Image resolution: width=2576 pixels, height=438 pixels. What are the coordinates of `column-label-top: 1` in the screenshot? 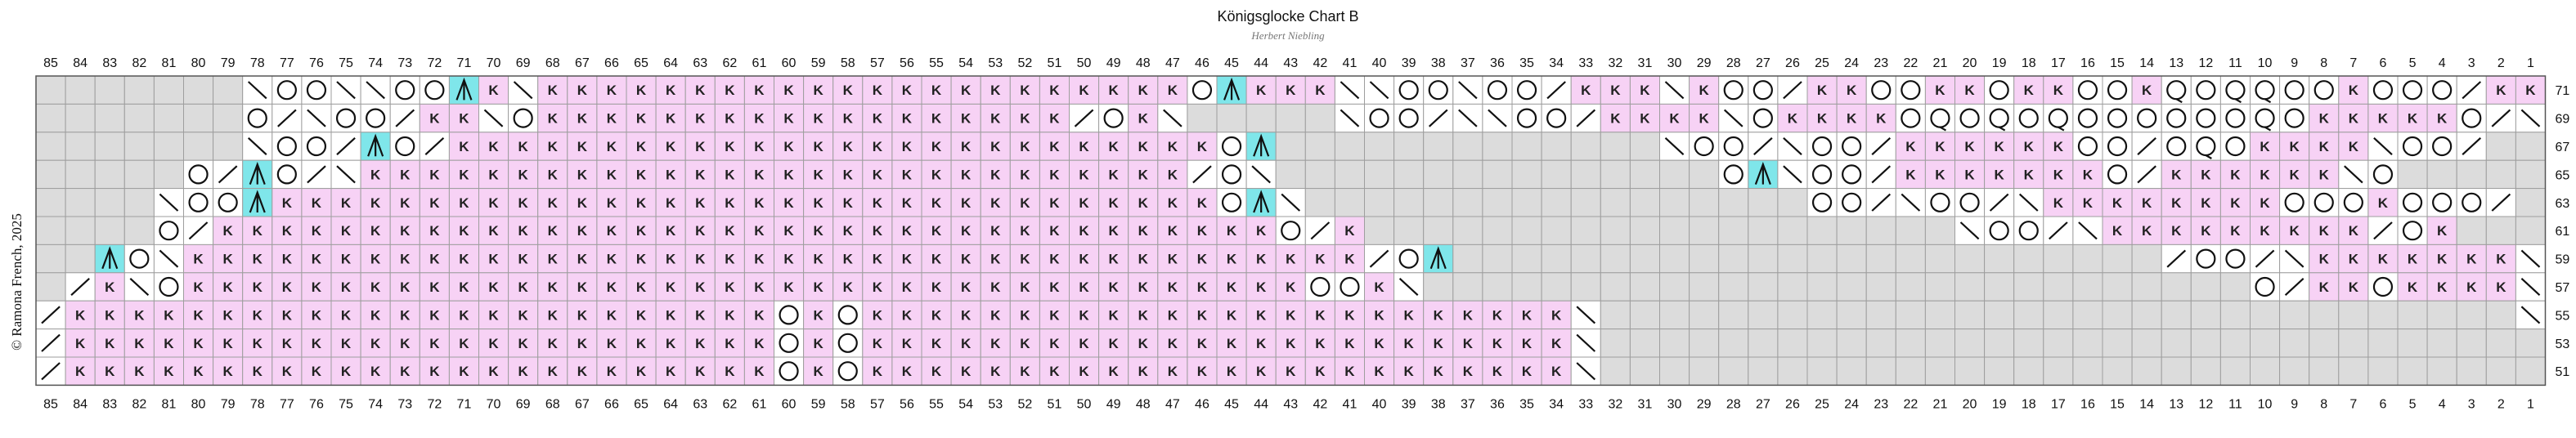 It's located at (2530, 63).